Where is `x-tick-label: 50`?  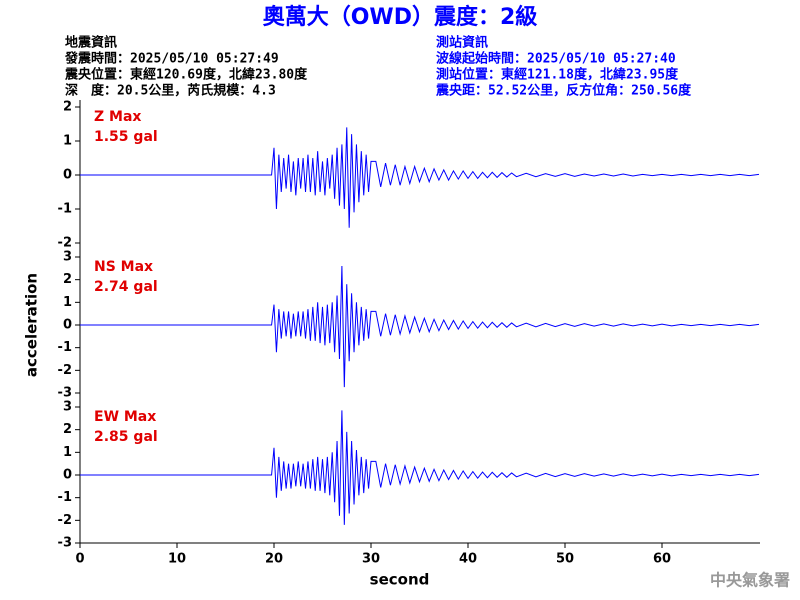
x-tick-label: 50 is located at coordinates (565, 559).